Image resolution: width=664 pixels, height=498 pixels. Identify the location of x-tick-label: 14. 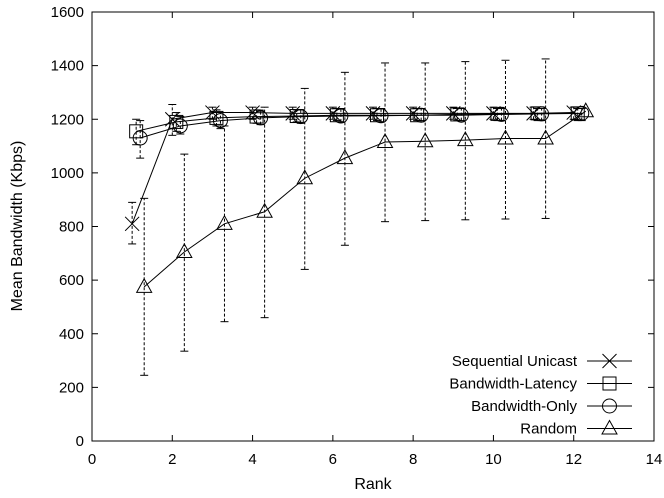
(654, 459).